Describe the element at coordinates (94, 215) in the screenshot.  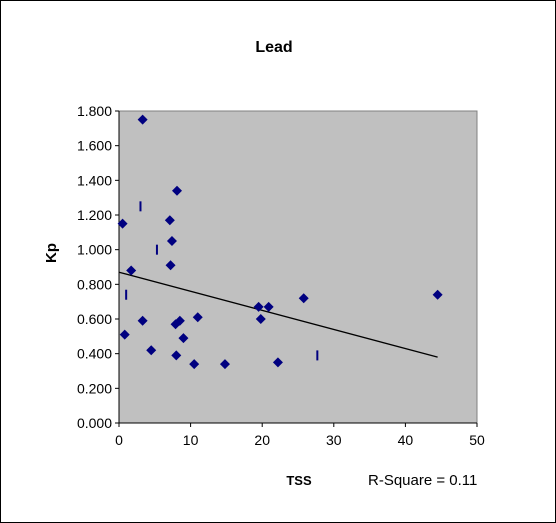
I see `y-tick-label: 1.200` at that location.